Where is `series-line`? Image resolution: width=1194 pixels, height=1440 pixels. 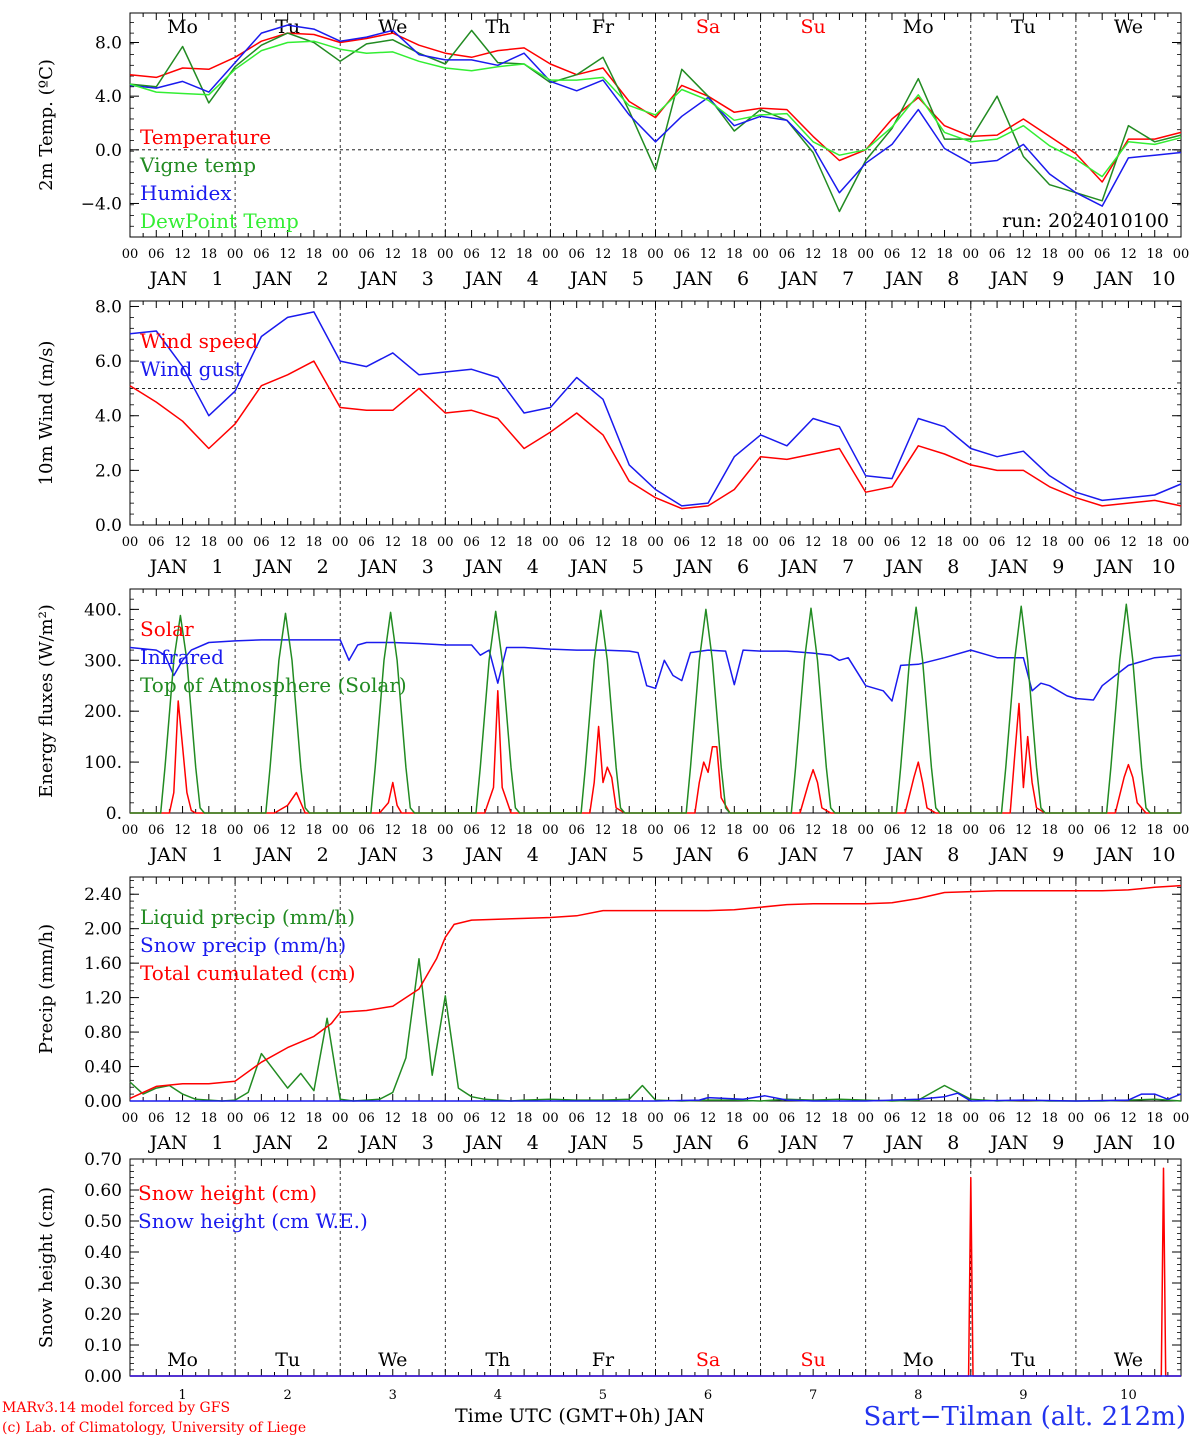 series-line is located at coordinates (656, 1097).